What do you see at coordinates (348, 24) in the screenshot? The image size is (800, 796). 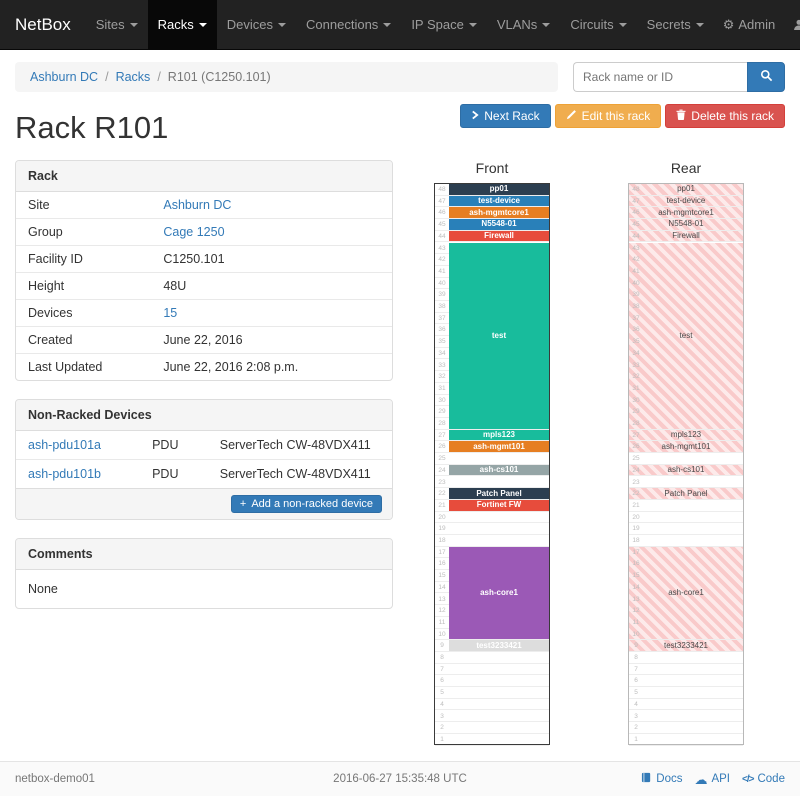 I see `nav-item-connections: Connections` at bounding box center [348, 24].